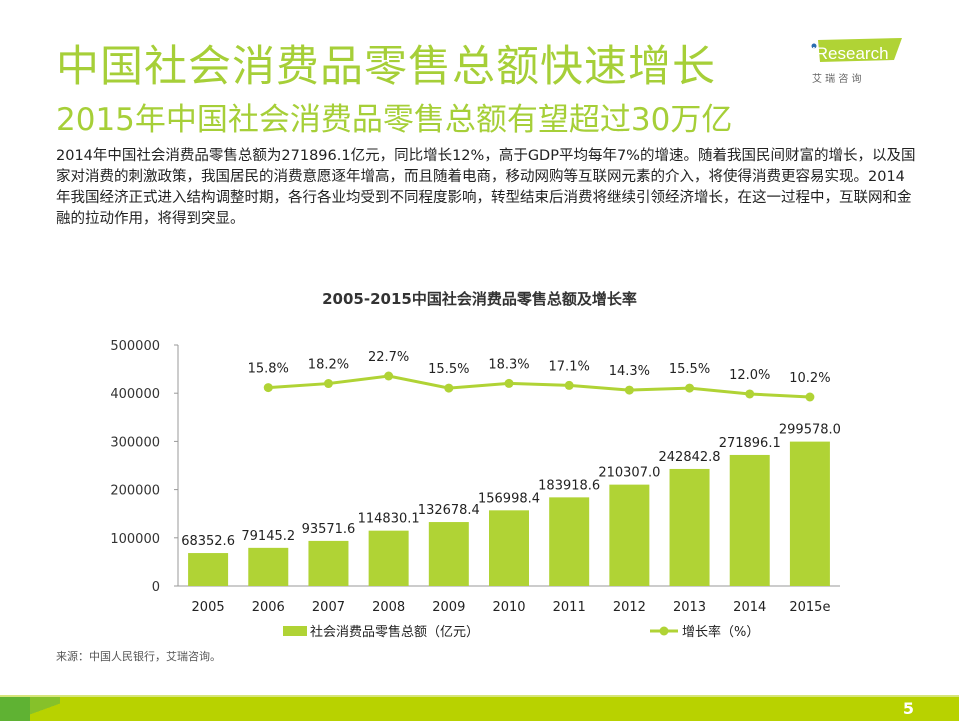 Image resolution: width=959 pixels, height=721 pixels. What do you see at coordinates (328, 607) in the screenshot?
I see `x-tick-label: 2007` at bounding box center [328, 607].